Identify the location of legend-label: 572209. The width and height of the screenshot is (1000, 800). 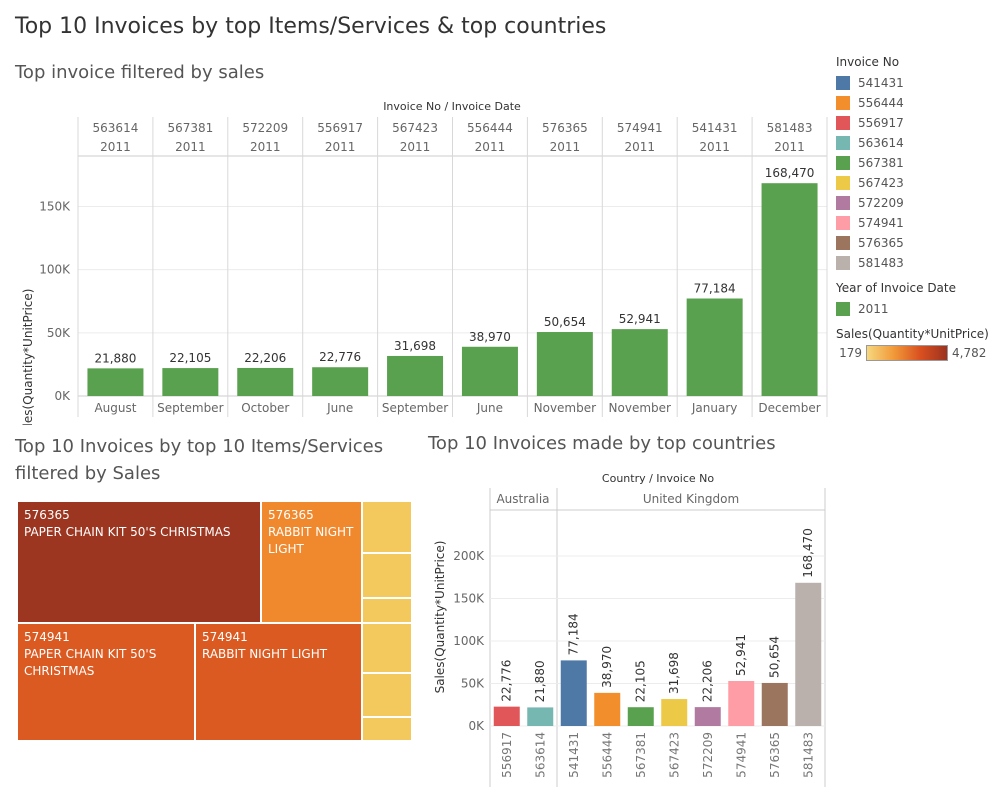
(881, 203).